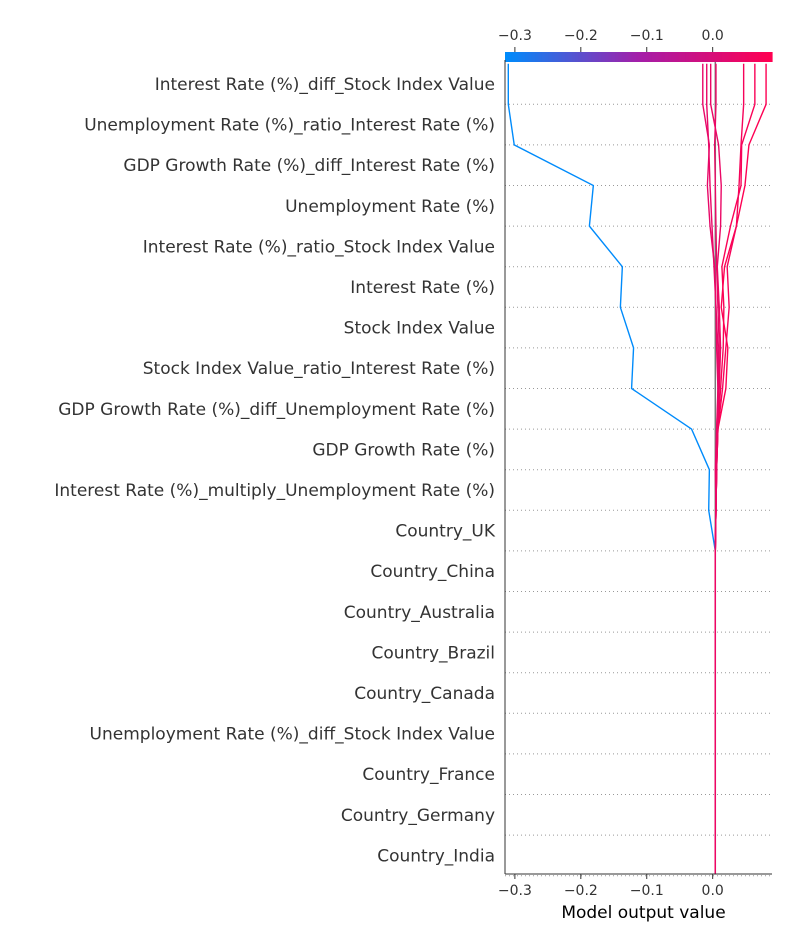 The image size is (800, 950). I want to click on feature-label: Country_Brazil, so click(433, 653).